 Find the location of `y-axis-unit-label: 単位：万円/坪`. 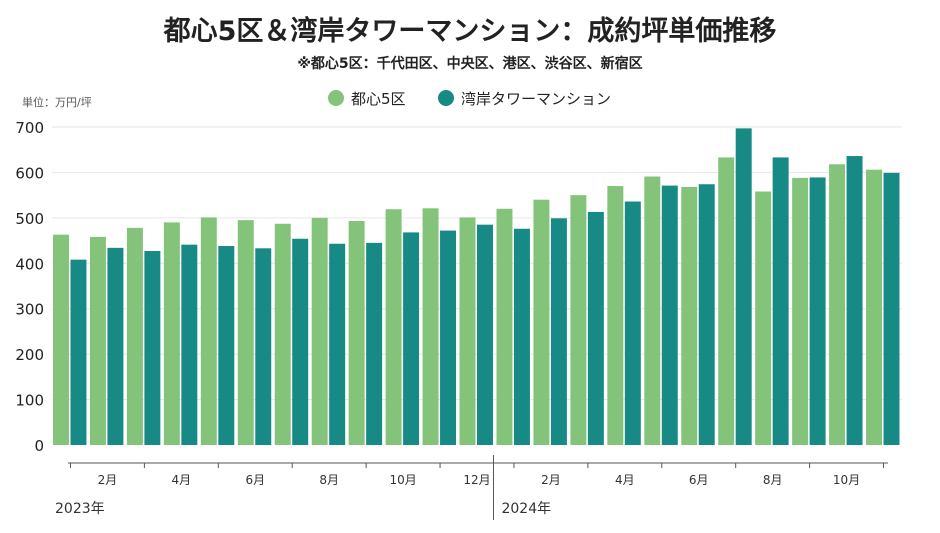

y-axis-unit-label: 単位：万円/坪 is located at coordinates (57, 102).